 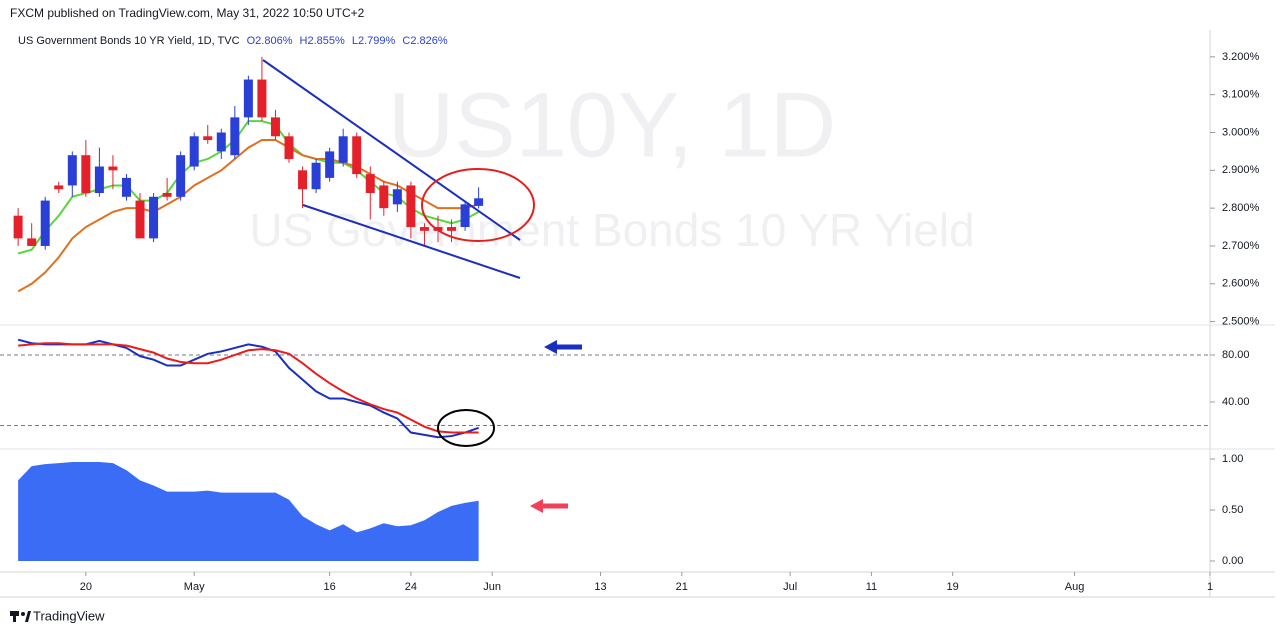 What do you see at coordinates (1232, 561) in the screenshot?
I see `y-tick-label: 0.00` at bounding box center [1232, 561].